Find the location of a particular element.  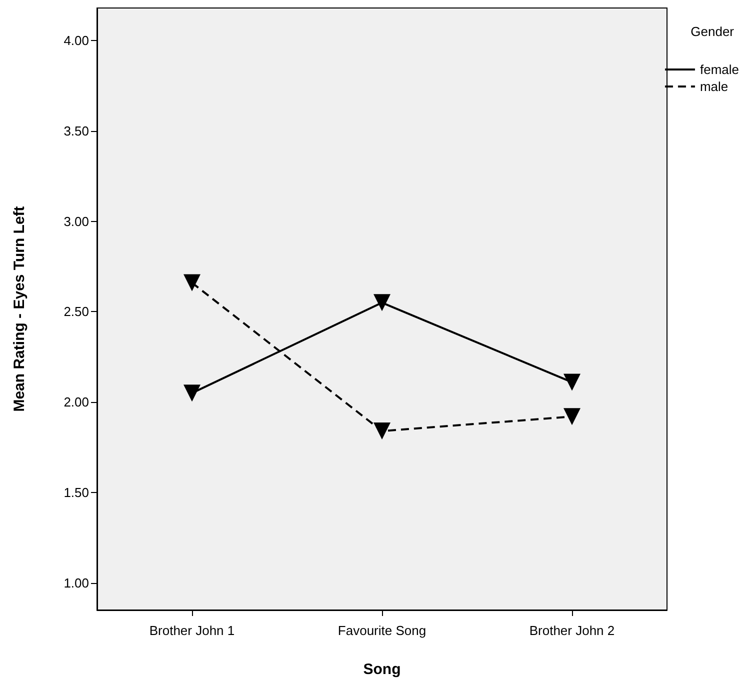

y-axis-title: Mean Rating - Eyes Turn Left is located at coordinates (19, 309).